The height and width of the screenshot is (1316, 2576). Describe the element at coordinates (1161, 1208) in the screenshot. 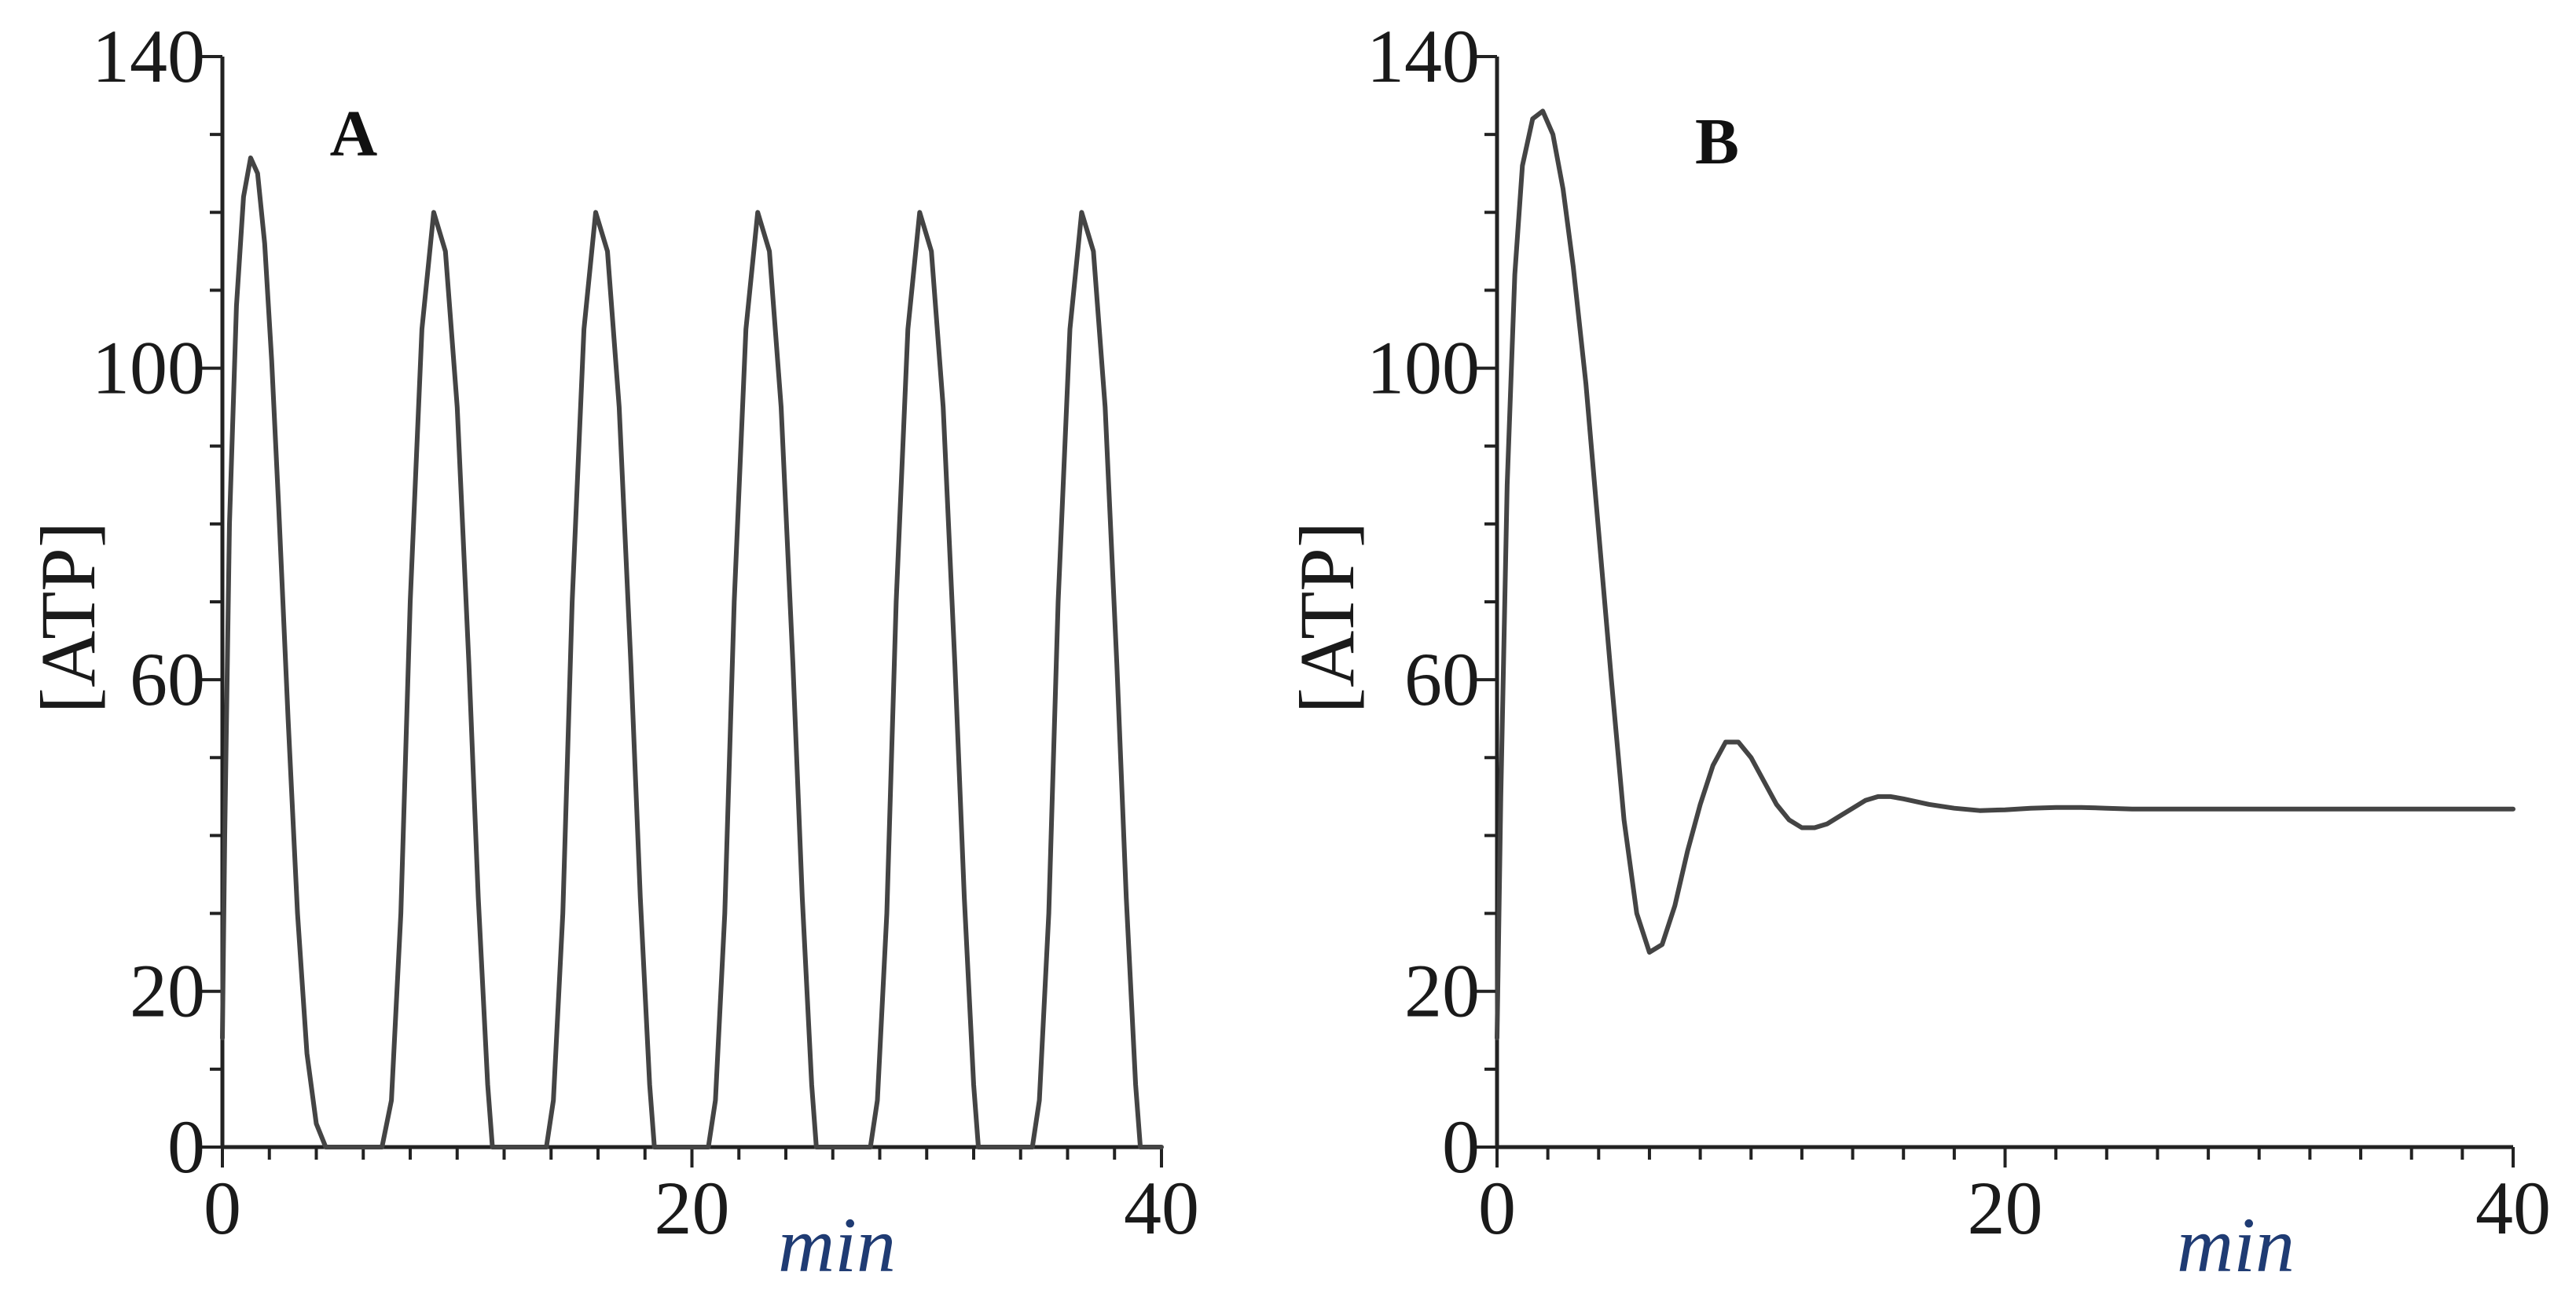

I see `panel-a-x-tick-label: 40` at that location.